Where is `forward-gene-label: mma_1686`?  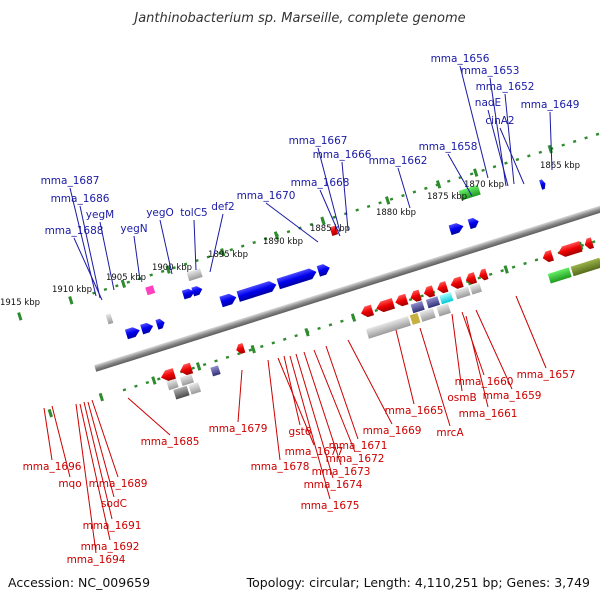
forward-gene-label: mma_1686 is located at coordinates (80, 199).